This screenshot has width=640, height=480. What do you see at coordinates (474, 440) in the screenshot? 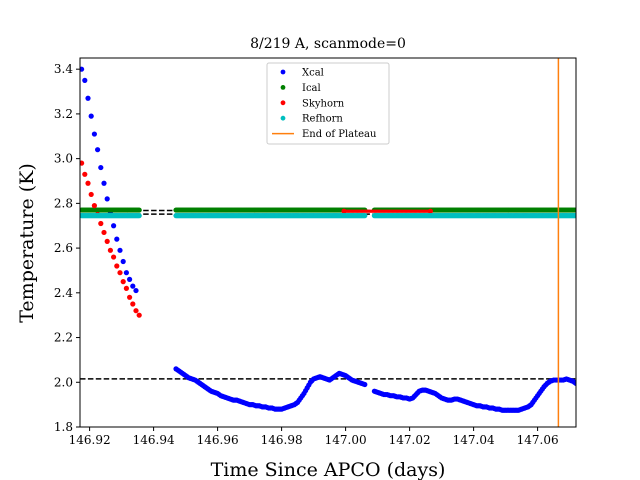
I see `x-tick-label: 147.04` at bounding box center [474, 440].